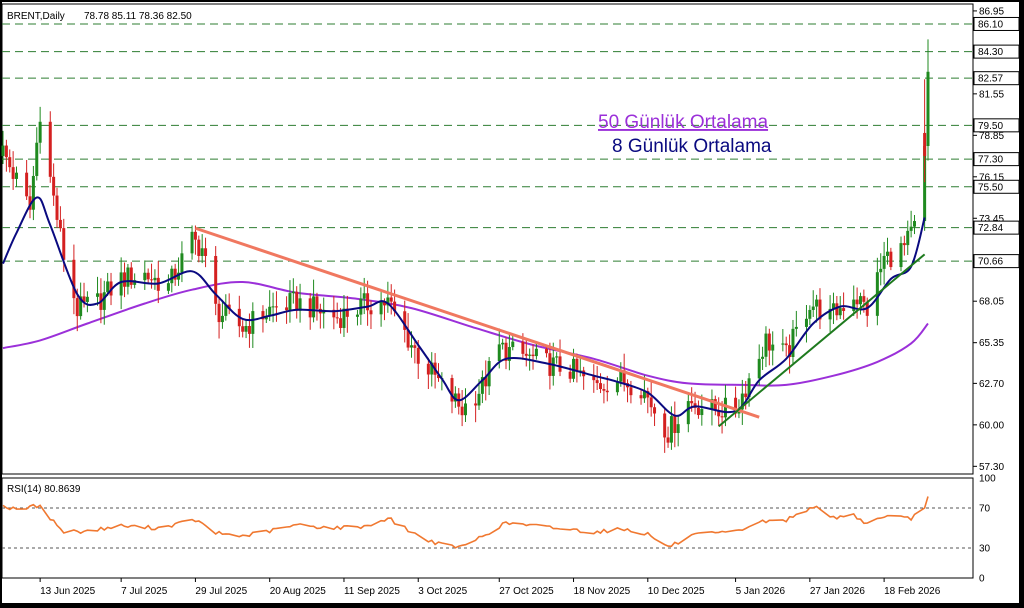 The width and height of the screenshot is (1024, 608). I want to click on rsi-y-tick-label: 0, so click(982, 579).